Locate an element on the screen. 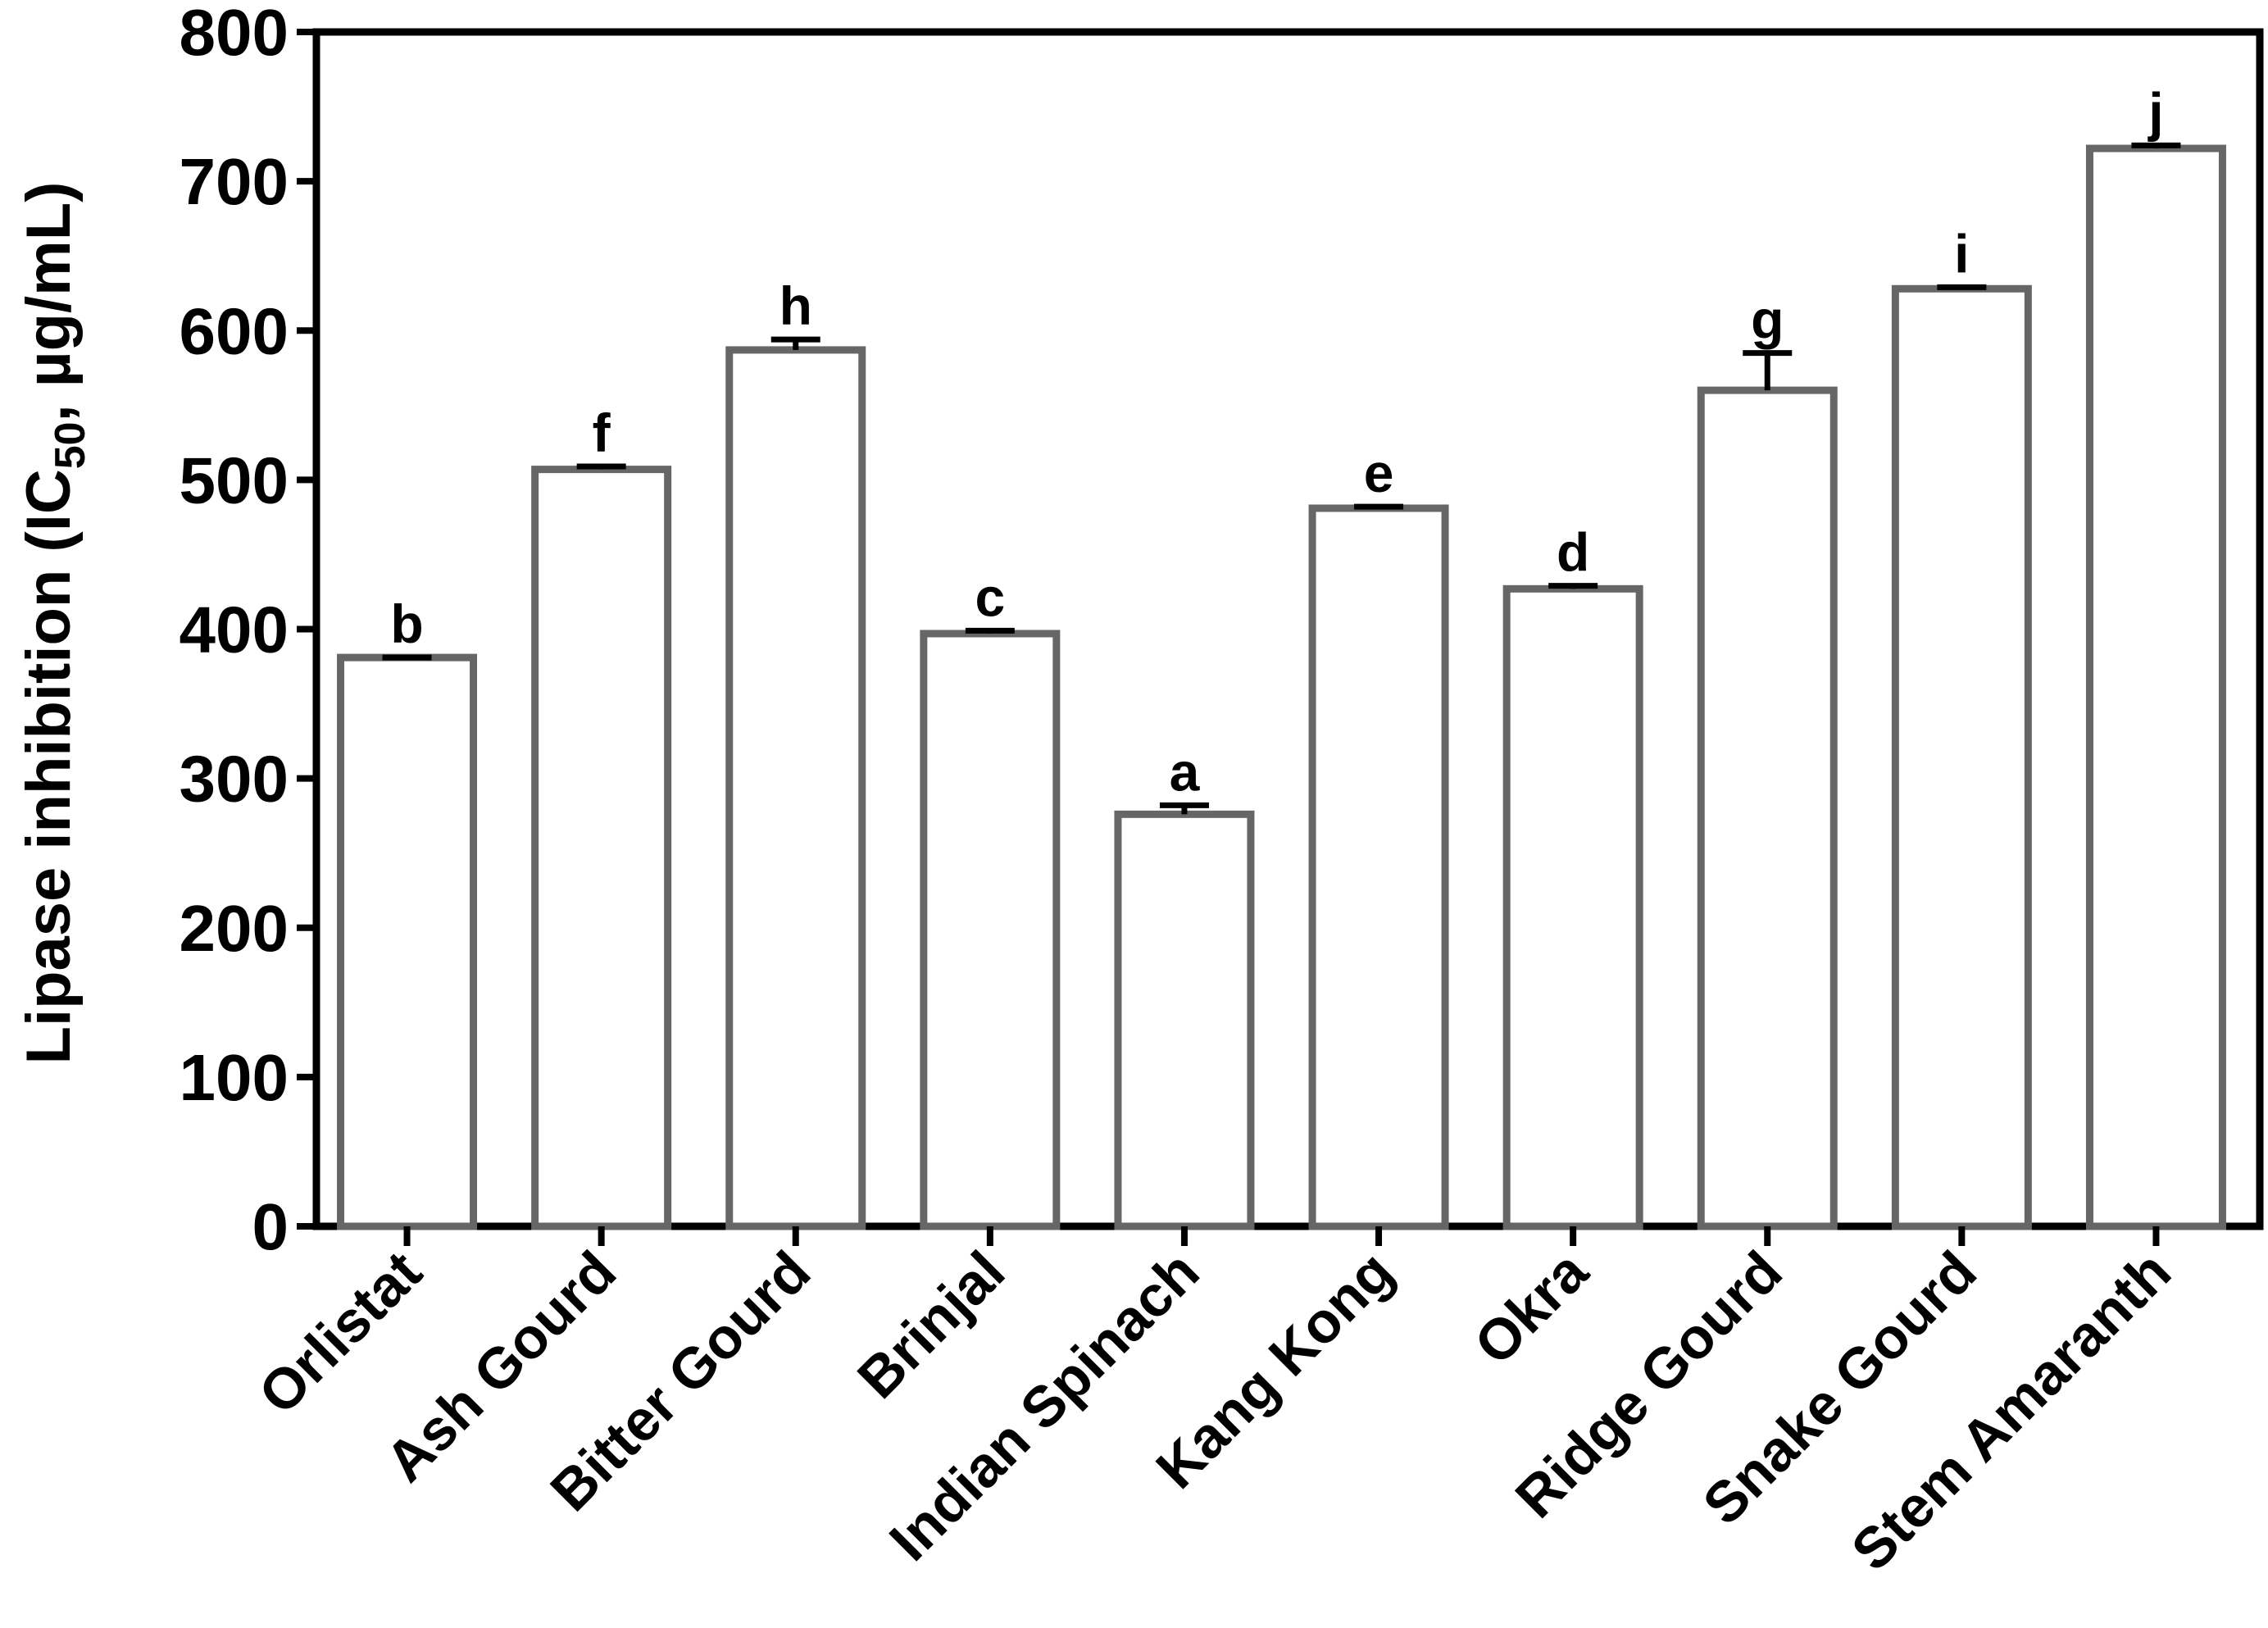 This screenshot has width=2268, height=1628. y-tick-label: 200 is located at coordinates (235, 928).